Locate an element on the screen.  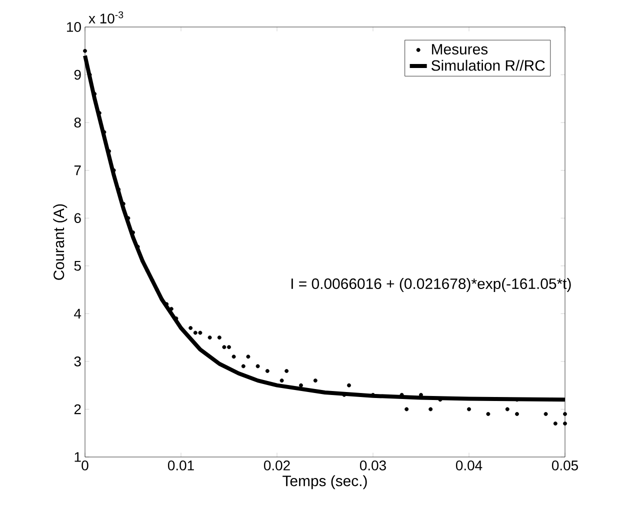
text: x 10$^{-3}$ is located at coordinates (106, 17).